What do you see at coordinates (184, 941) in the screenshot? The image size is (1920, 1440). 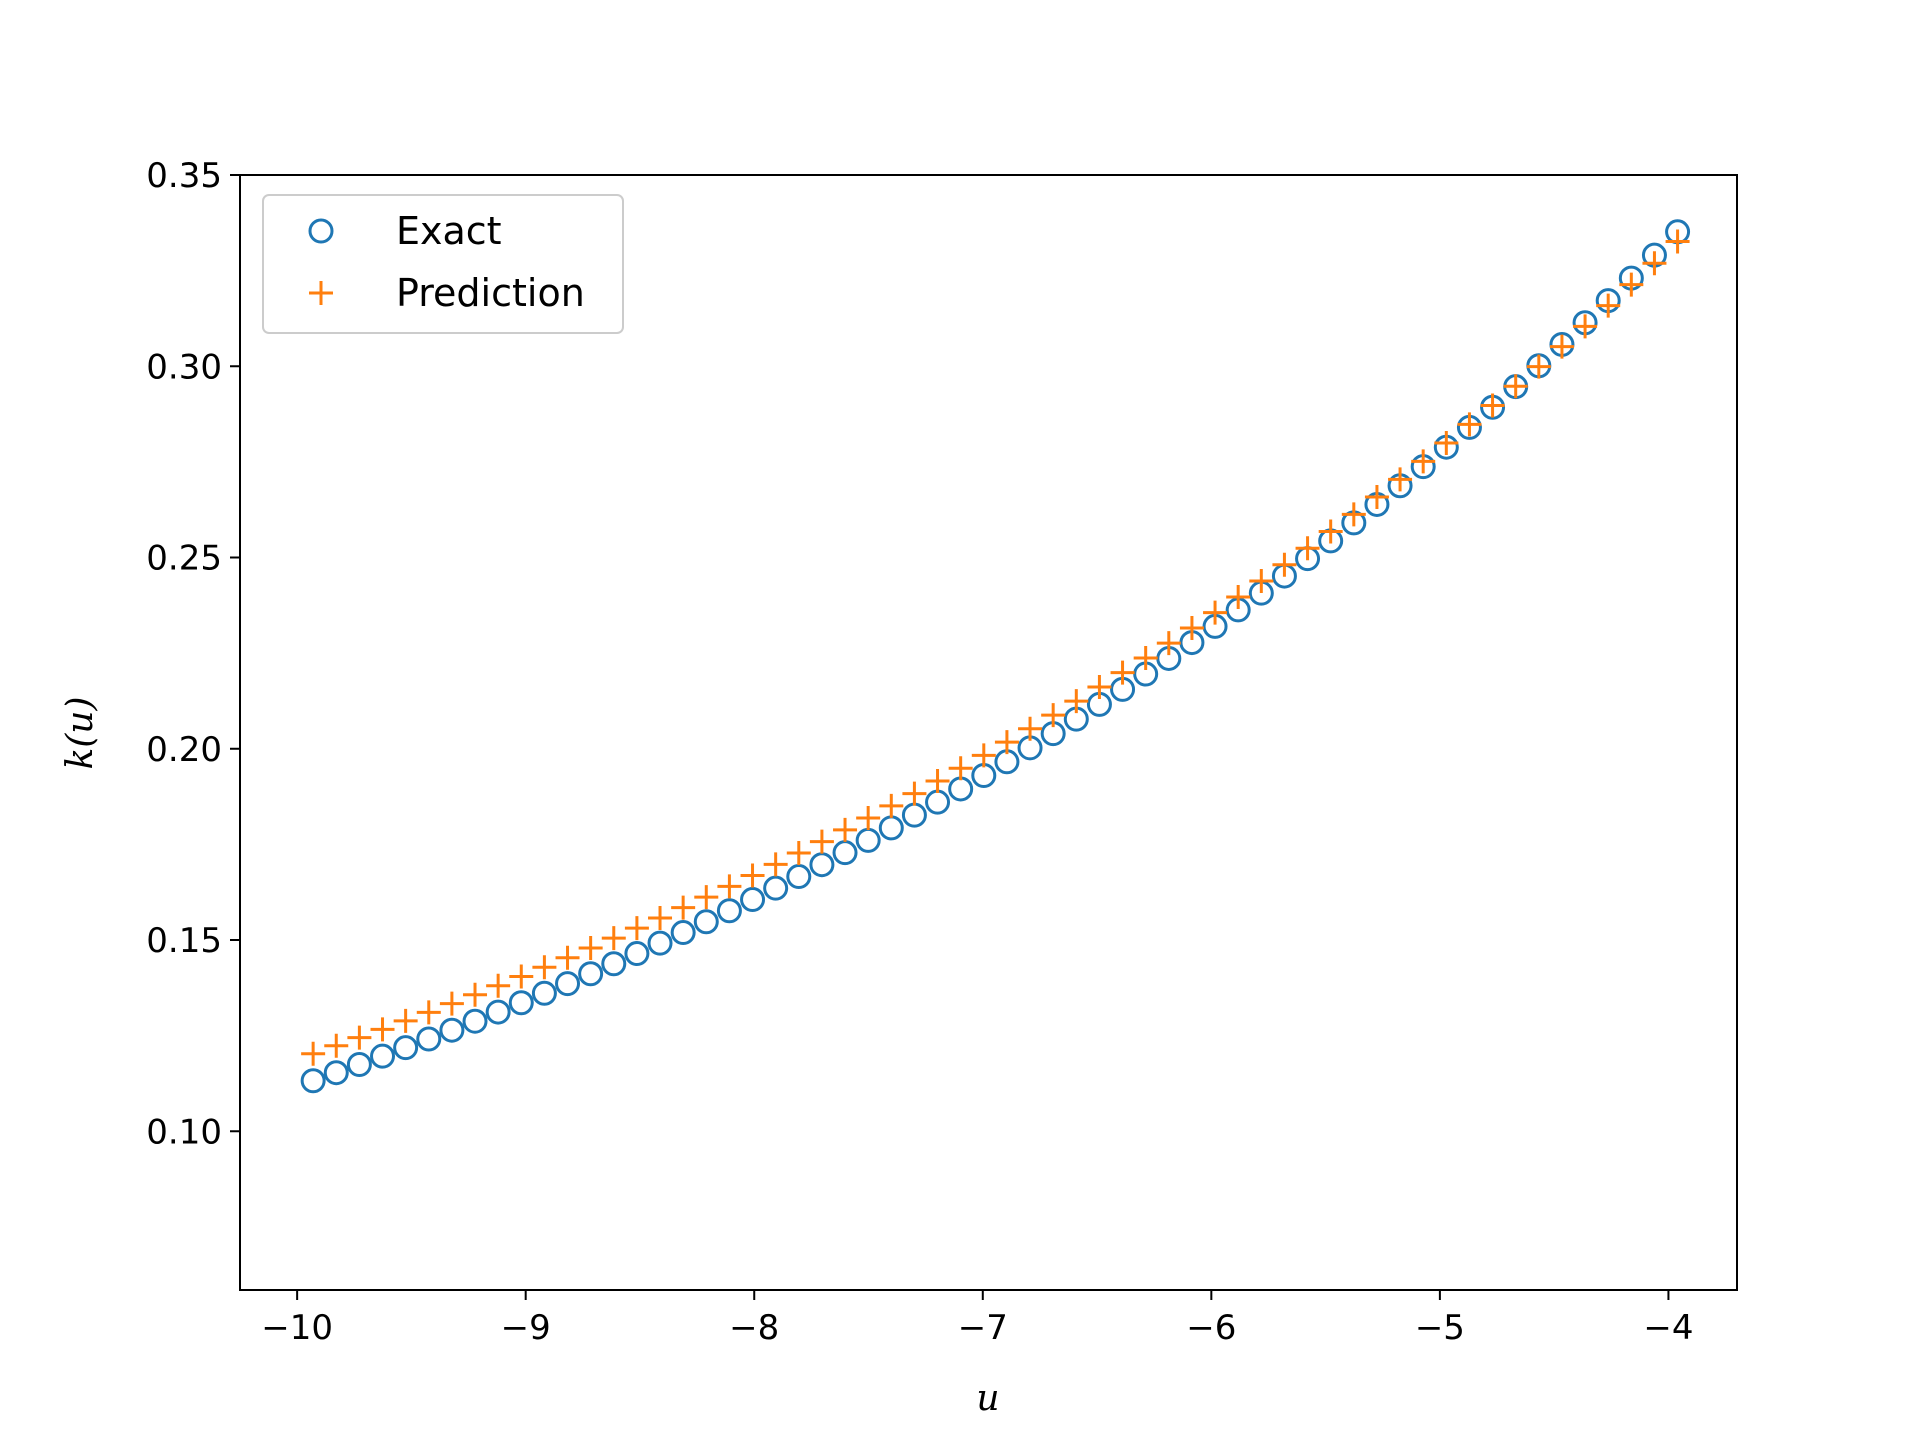 I see `y-tick-label: 0.15` at bounding box center [184, 941].